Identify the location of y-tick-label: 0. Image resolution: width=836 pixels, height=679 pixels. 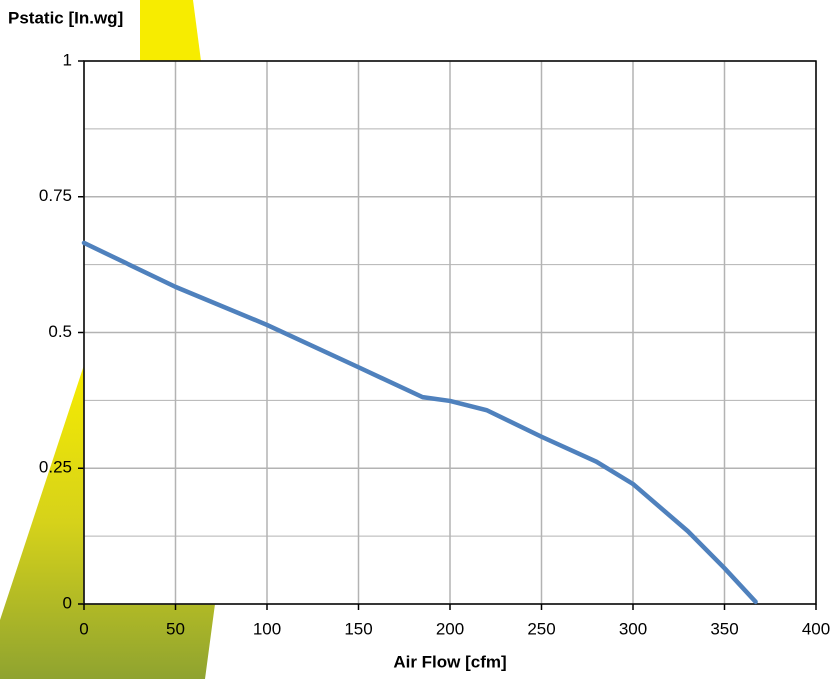
(67, 602).